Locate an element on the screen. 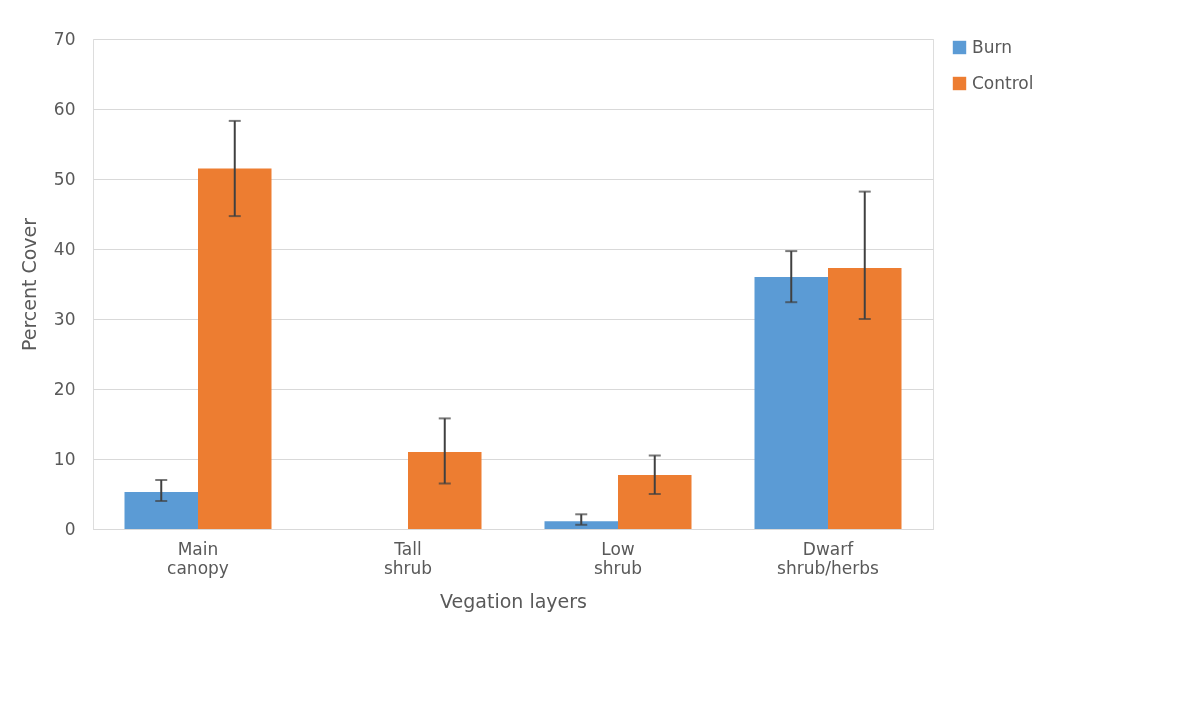  x-tick-label: Low shrub is located at coordinates (618, 558).